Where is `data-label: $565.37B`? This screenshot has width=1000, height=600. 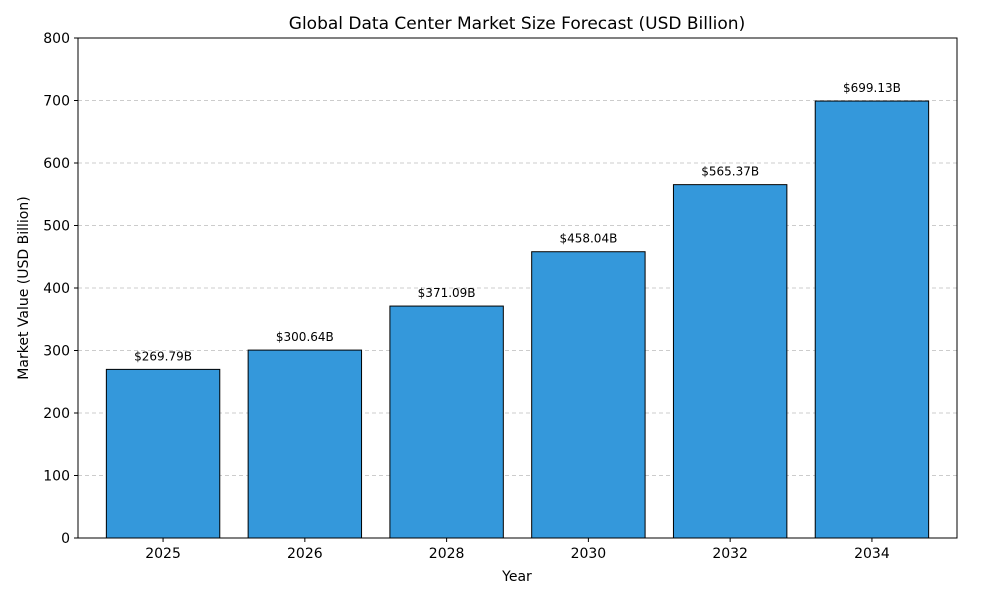 data-label: $565.37B is located at coordinates (730, 172).